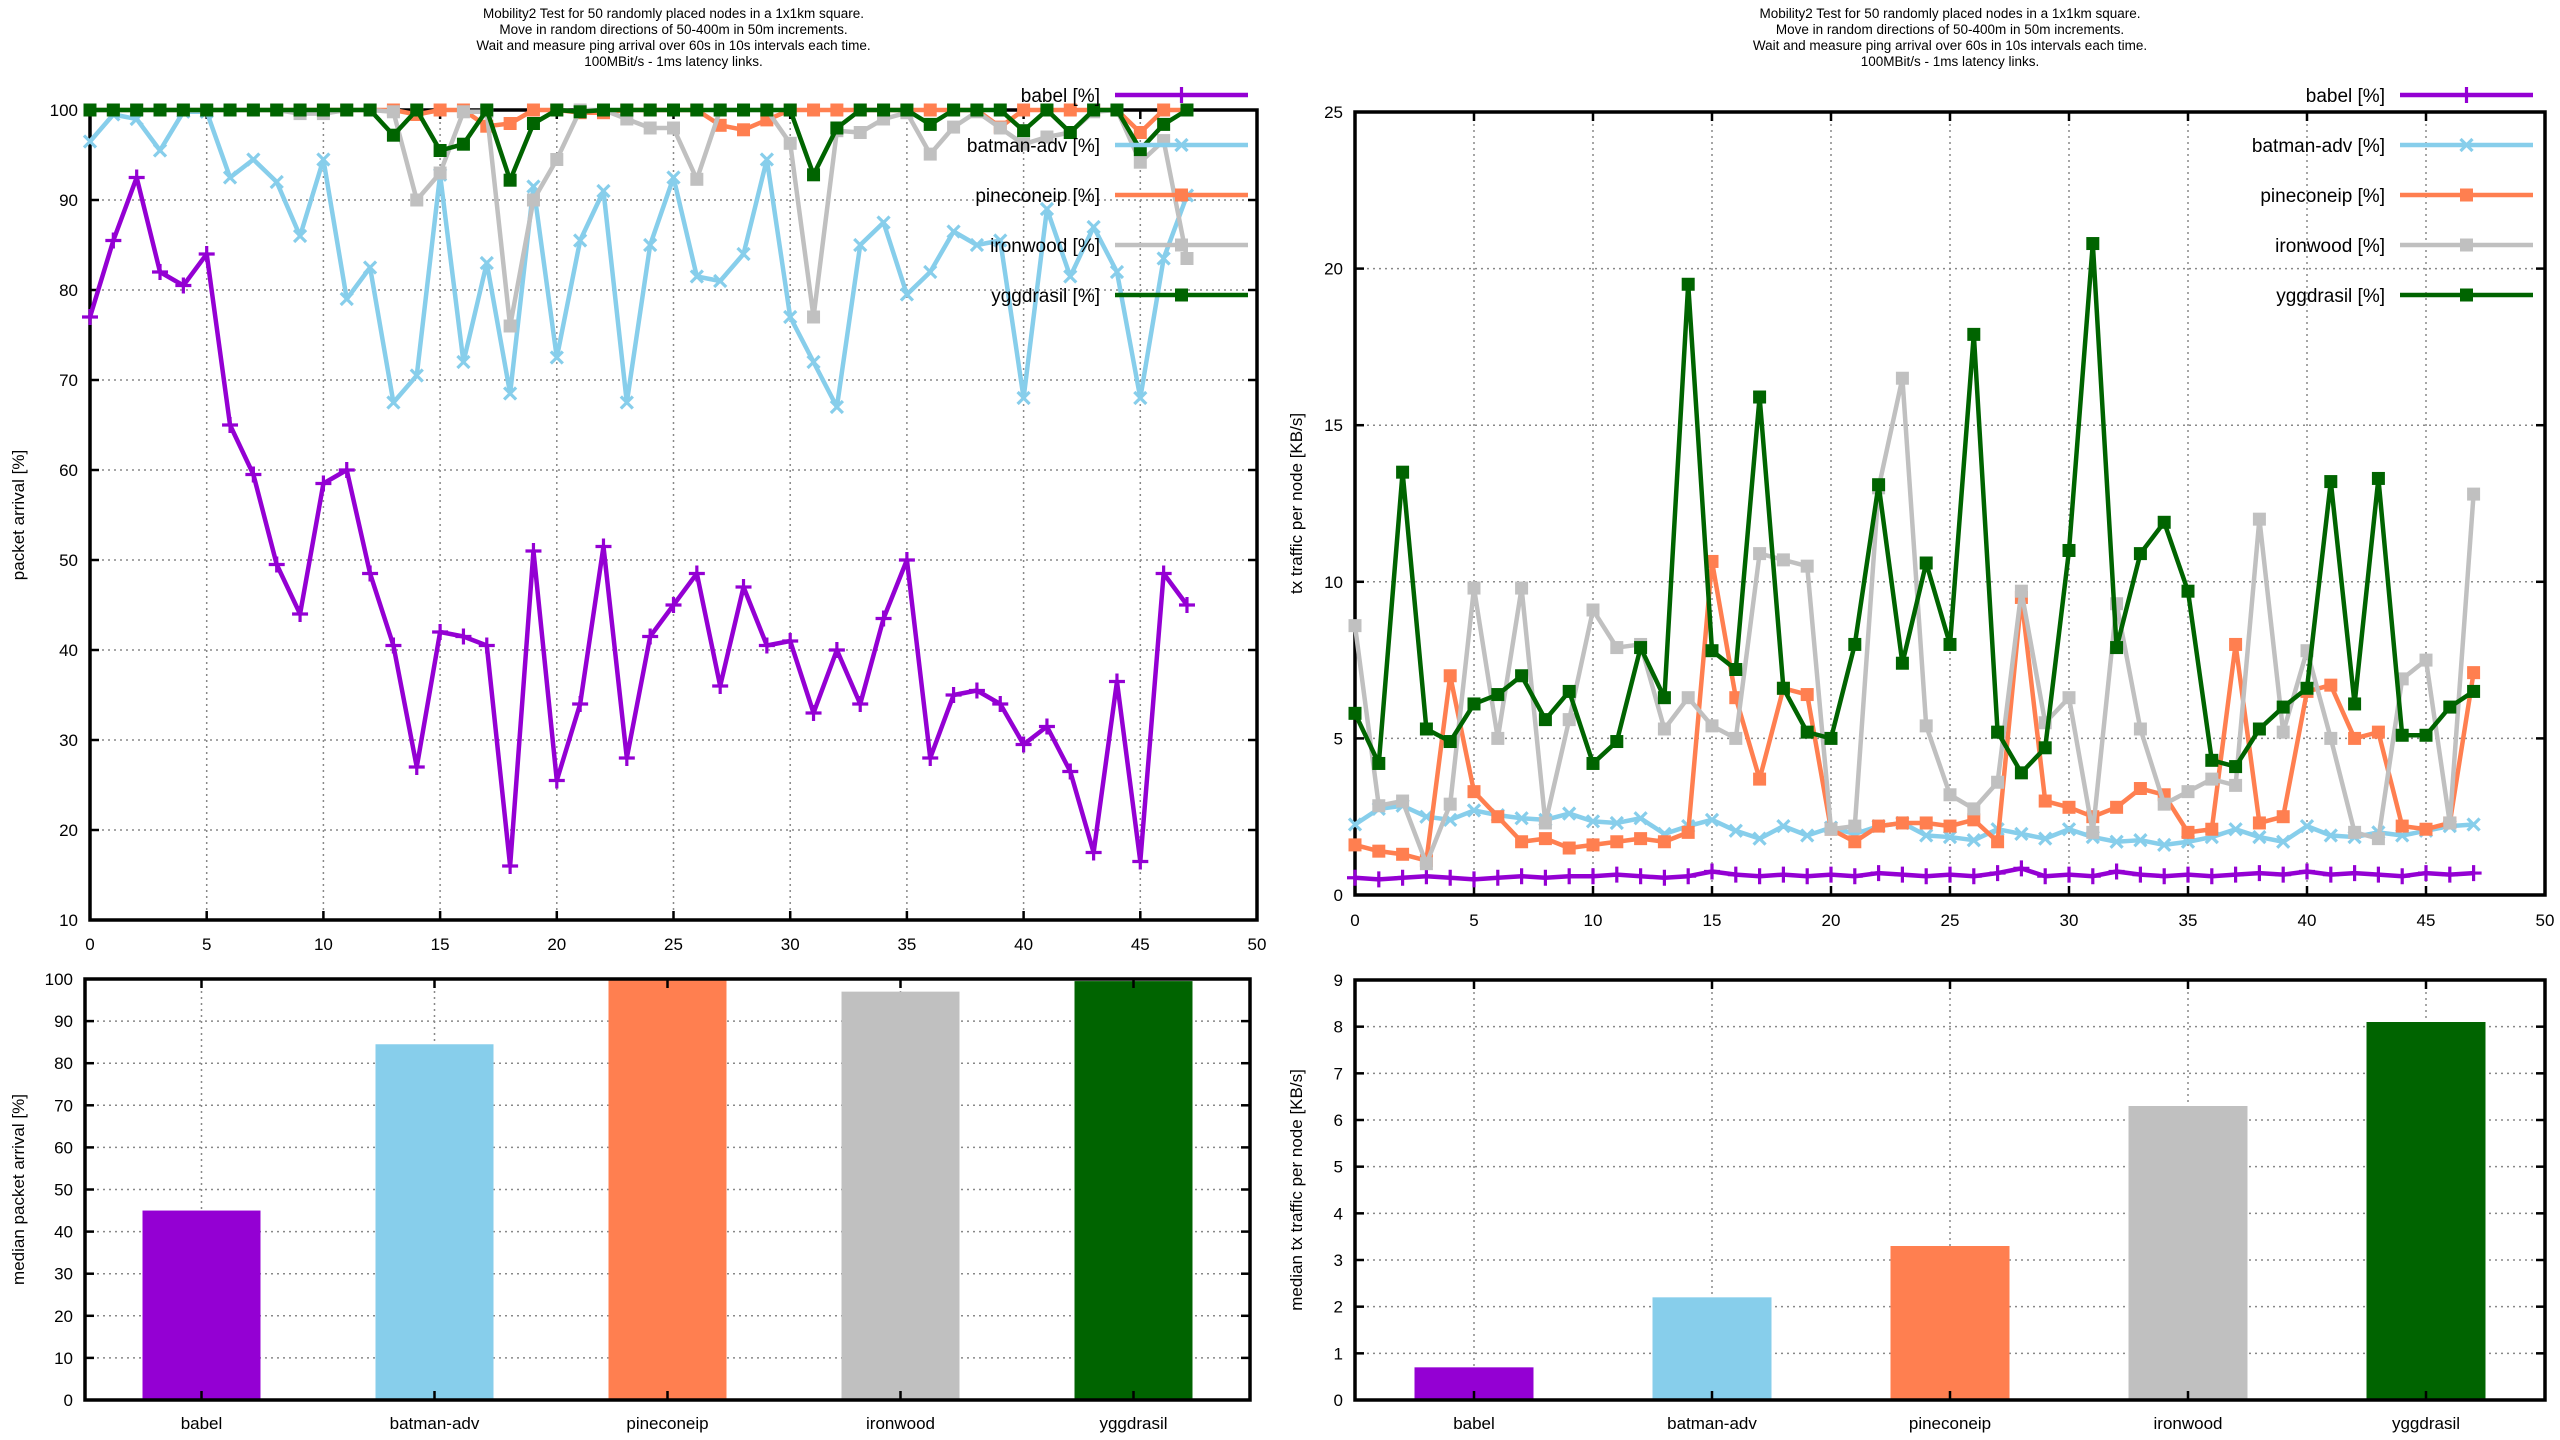 The width and height of the screenshot is (2560, 1440). What do you see at coordinates (1140, 944) in the screenshot?
I see `x-tick-label: 45` at bounding box center [1140, 944].